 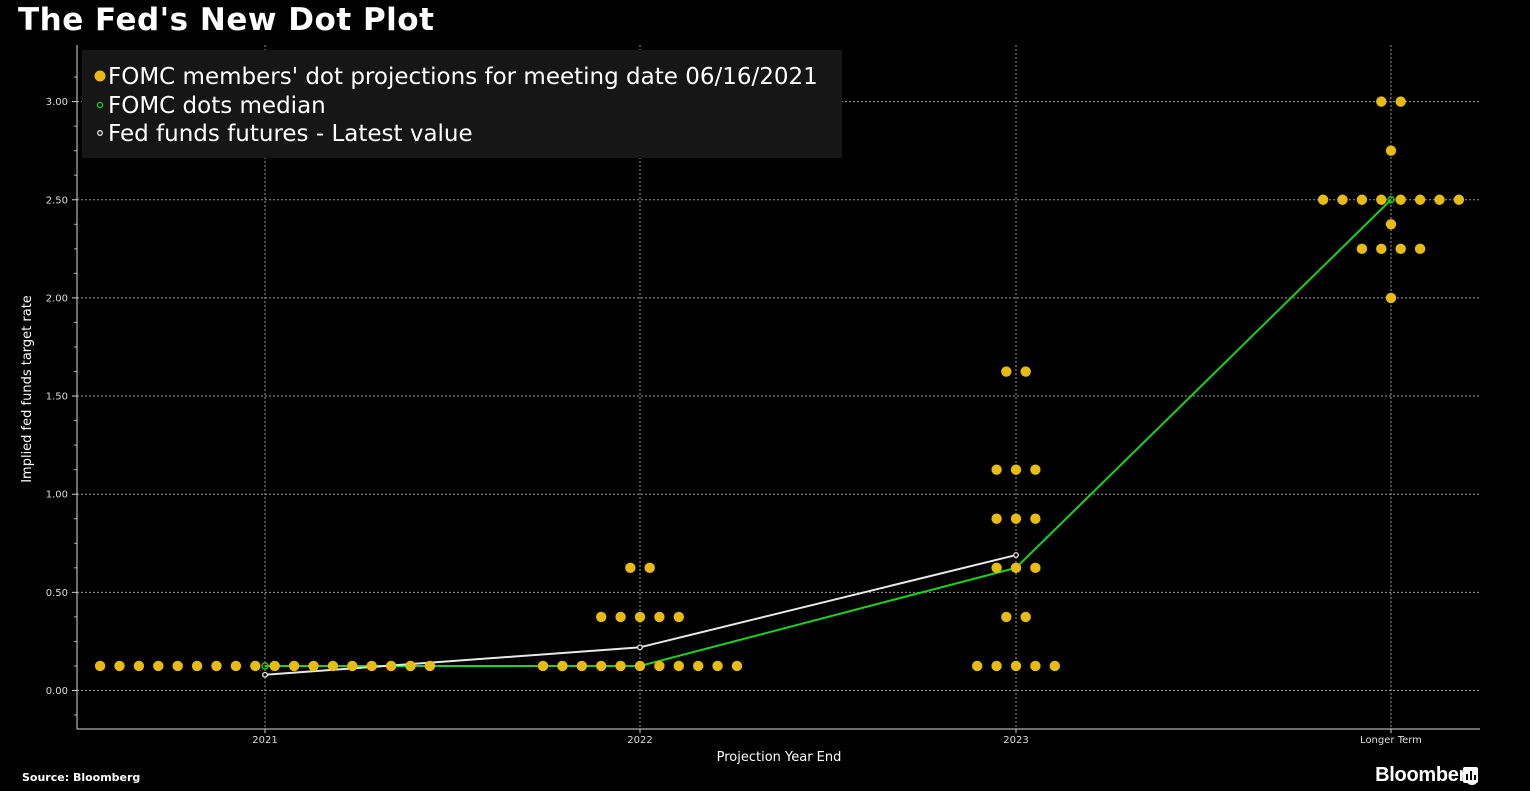 I want to click on x-tick-label: 2023, so click(x=1015, y=740).